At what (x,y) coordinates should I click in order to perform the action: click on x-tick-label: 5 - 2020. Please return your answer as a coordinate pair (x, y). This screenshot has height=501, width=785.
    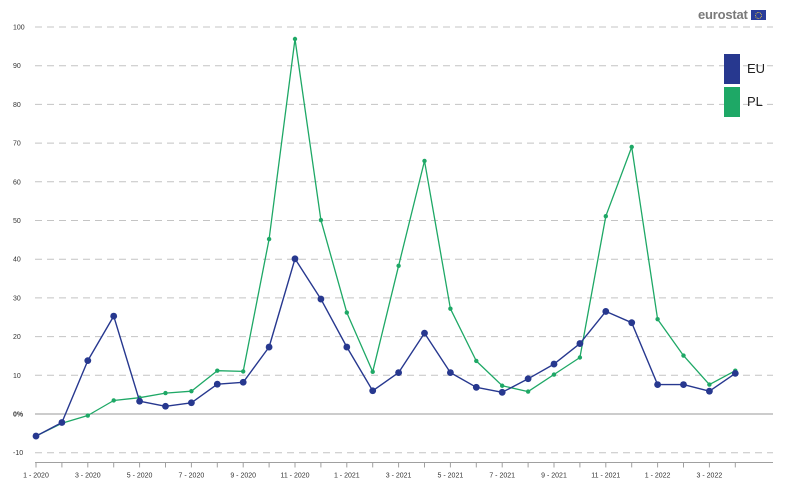
    Looking at the image, I should click on (140, 475).